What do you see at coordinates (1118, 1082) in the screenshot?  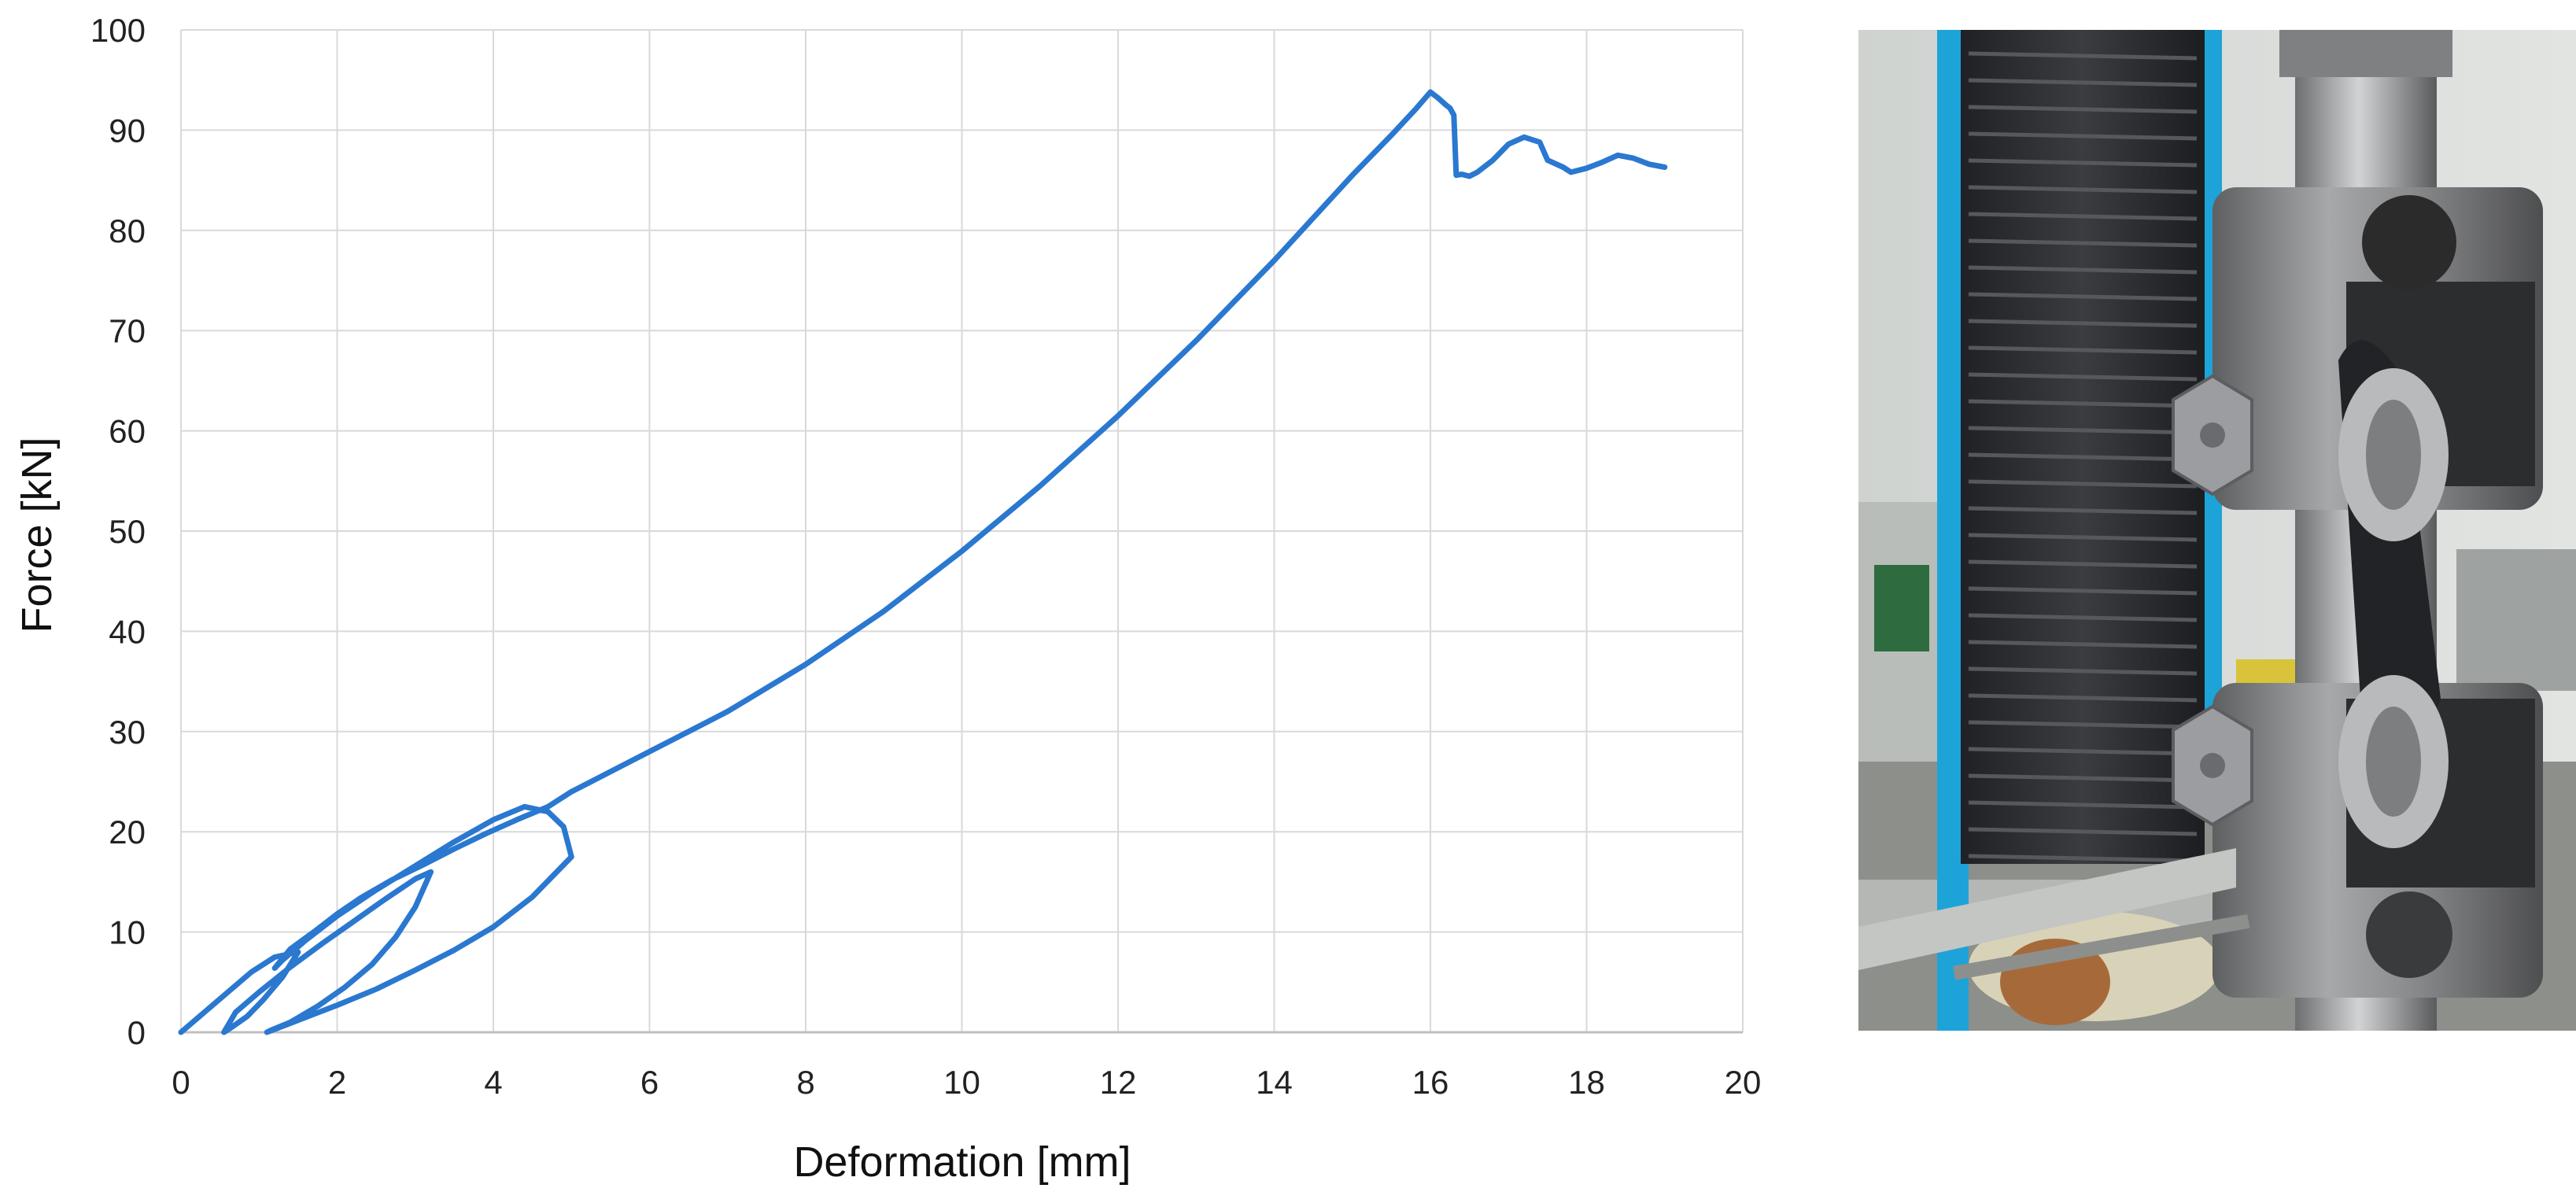 I see `x-tick-label: 12` at bounding box center [1118, 1082].